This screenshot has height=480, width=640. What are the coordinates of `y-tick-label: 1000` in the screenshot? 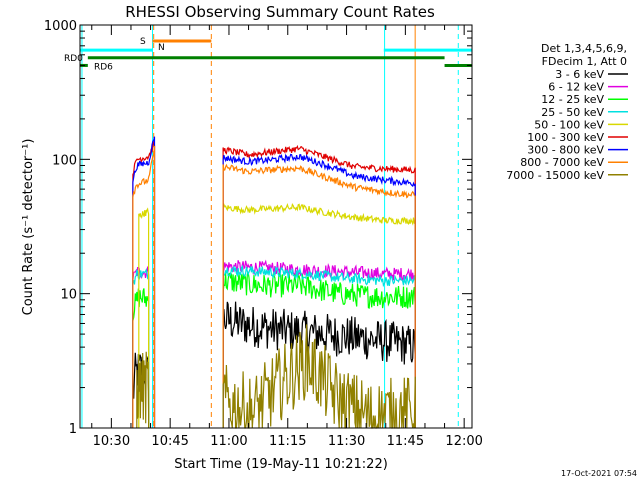 It's located at (60, 26).